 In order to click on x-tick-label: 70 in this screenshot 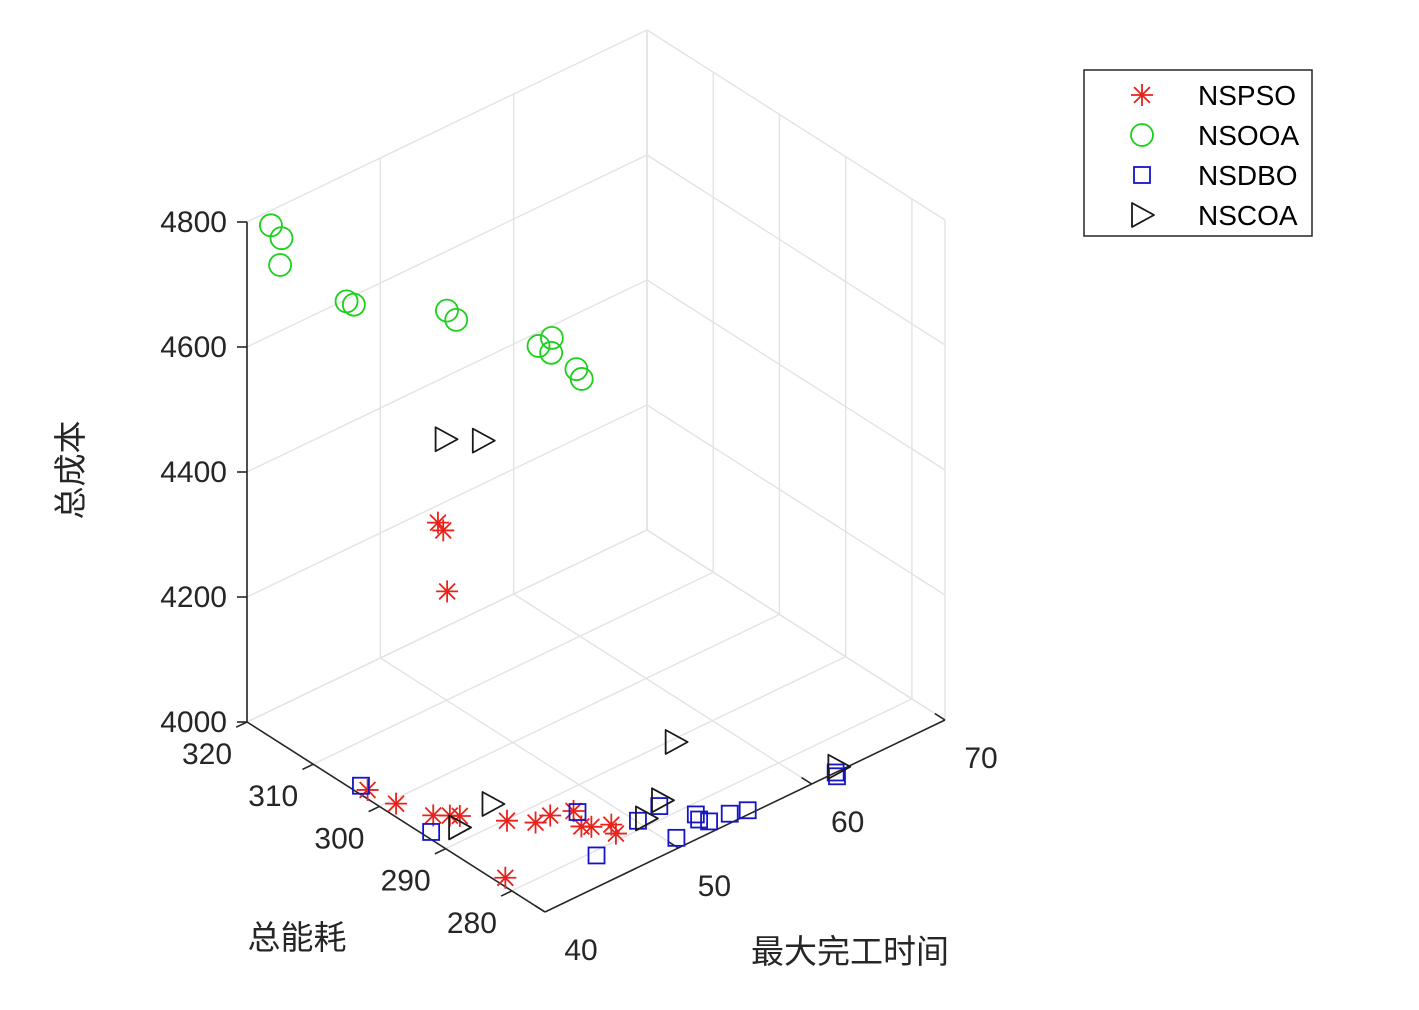, I will do `click(980, 758)`.